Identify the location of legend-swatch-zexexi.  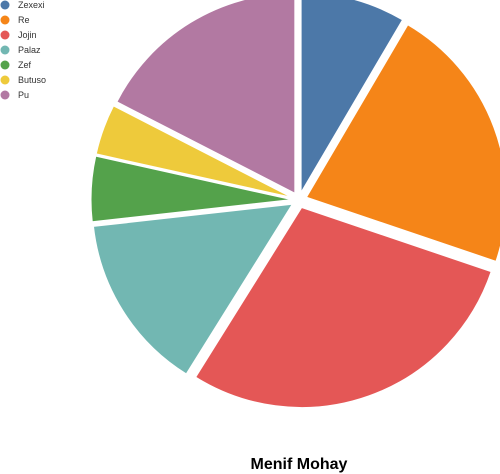
(5, 5).